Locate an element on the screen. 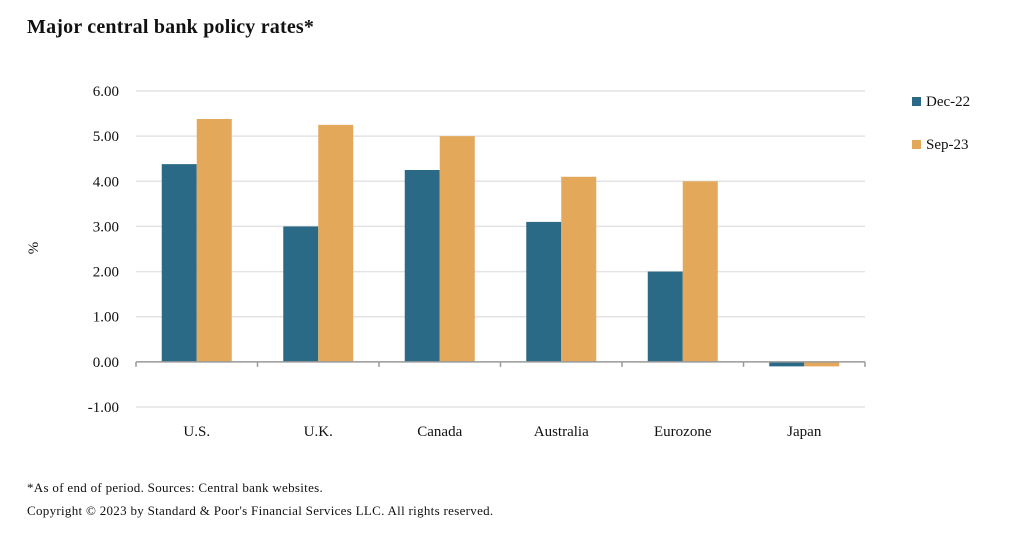 Image resolution: width=1012 pixels, height=540 pixels. x-tick-label: U.K. is located at coordinates (318, 432).